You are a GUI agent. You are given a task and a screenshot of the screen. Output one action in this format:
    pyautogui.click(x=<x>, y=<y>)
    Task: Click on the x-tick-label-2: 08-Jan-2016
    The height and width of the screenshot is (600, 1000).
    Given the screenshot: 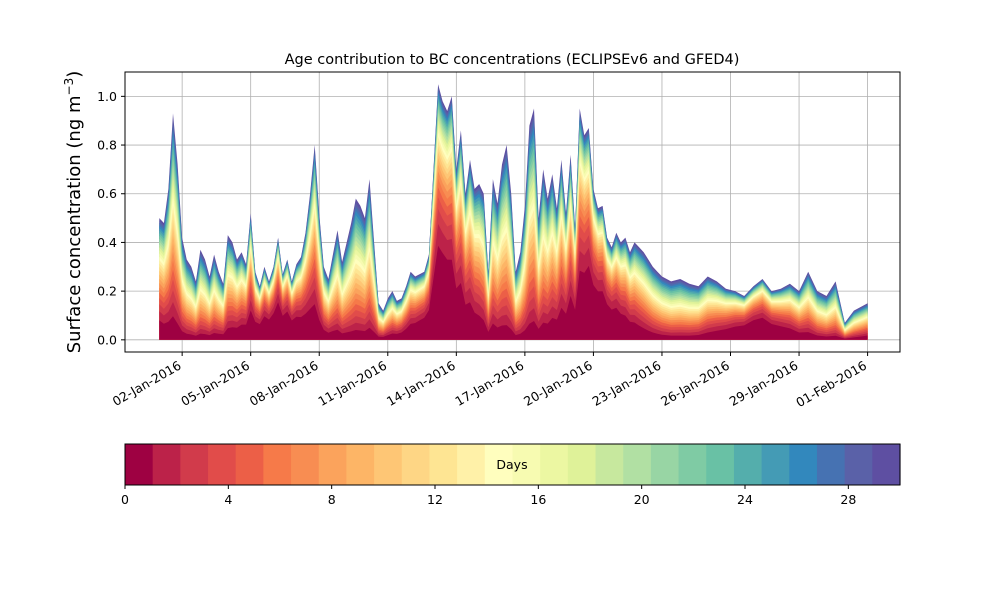 What is the action you would take?
    pyautogui.click(x=284, y=383)
    